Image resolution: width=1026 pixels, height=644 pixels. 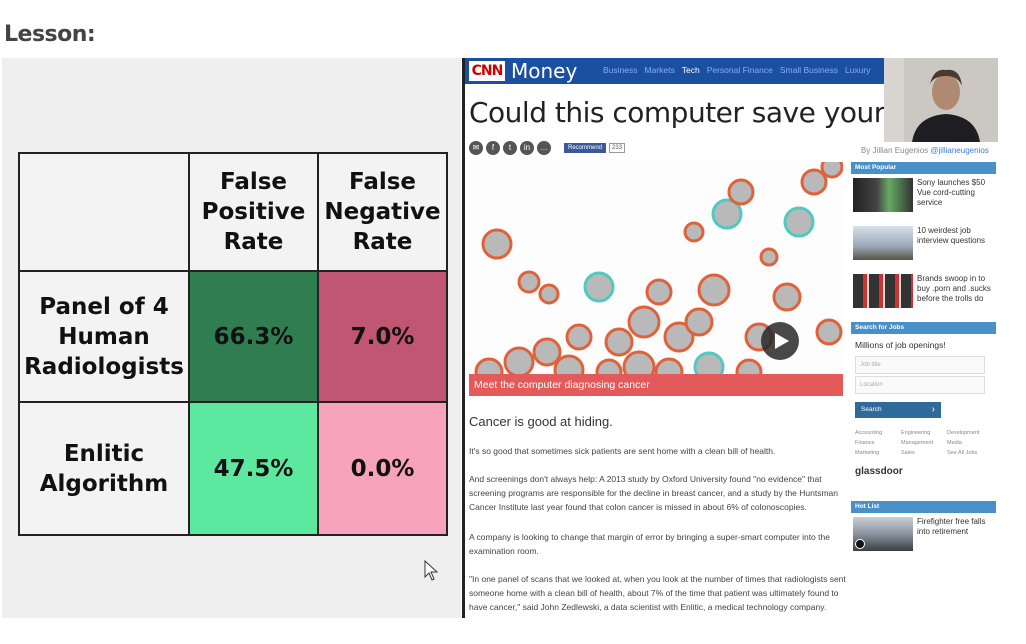 I want to click on nav-item-business: Business, so click(x=620, y=70).